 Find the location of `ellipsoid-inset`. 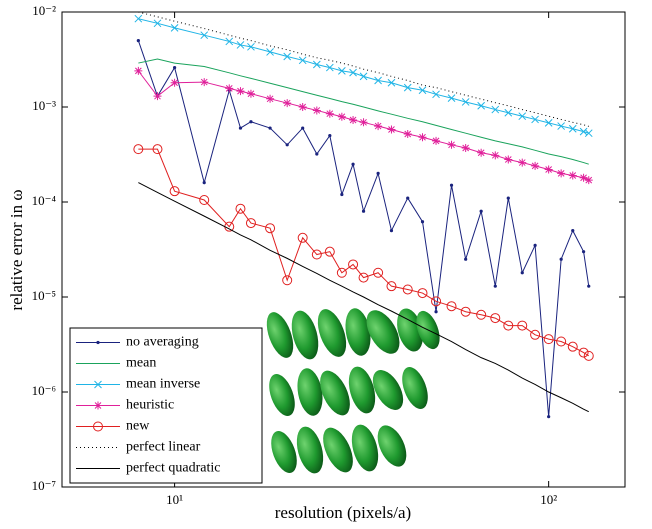

ellipsoid-inset is located at coordinates (353, 391).